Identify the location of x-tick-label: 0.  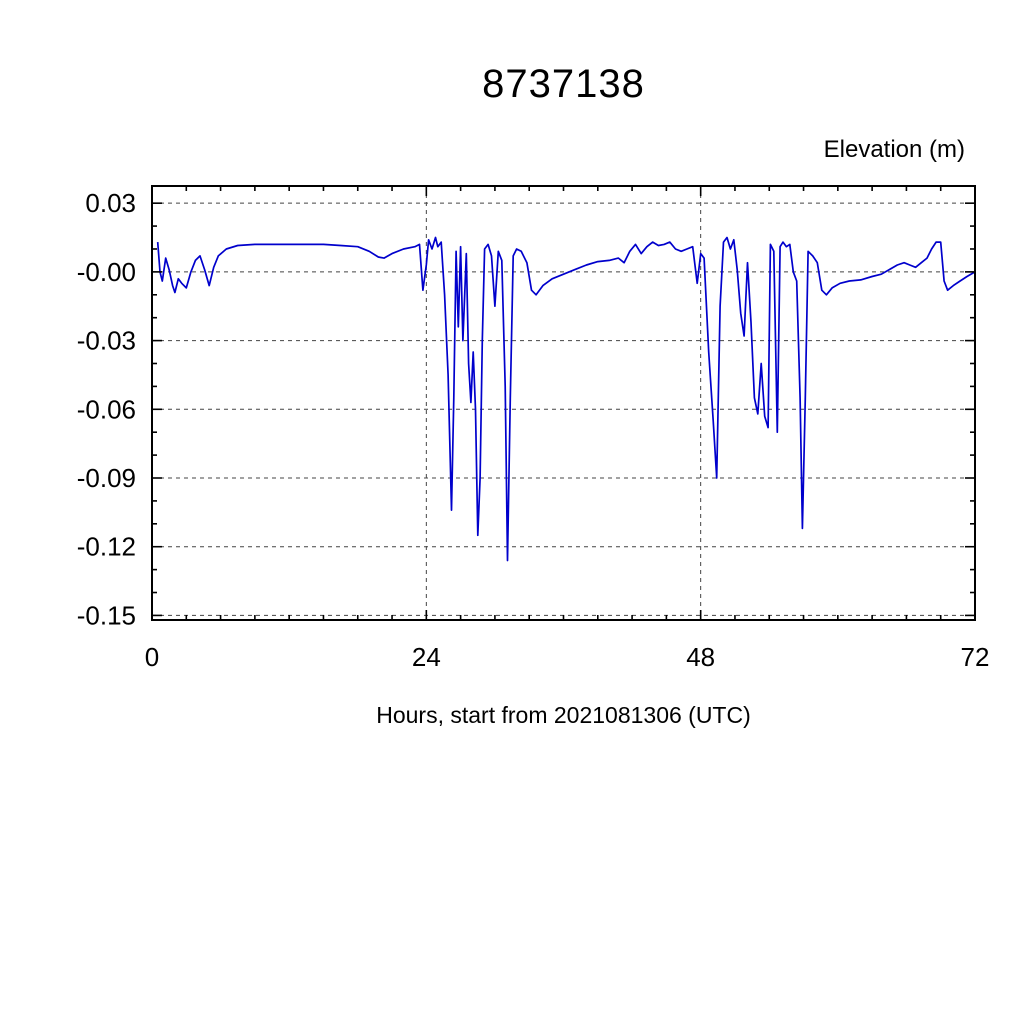
(152, 657).